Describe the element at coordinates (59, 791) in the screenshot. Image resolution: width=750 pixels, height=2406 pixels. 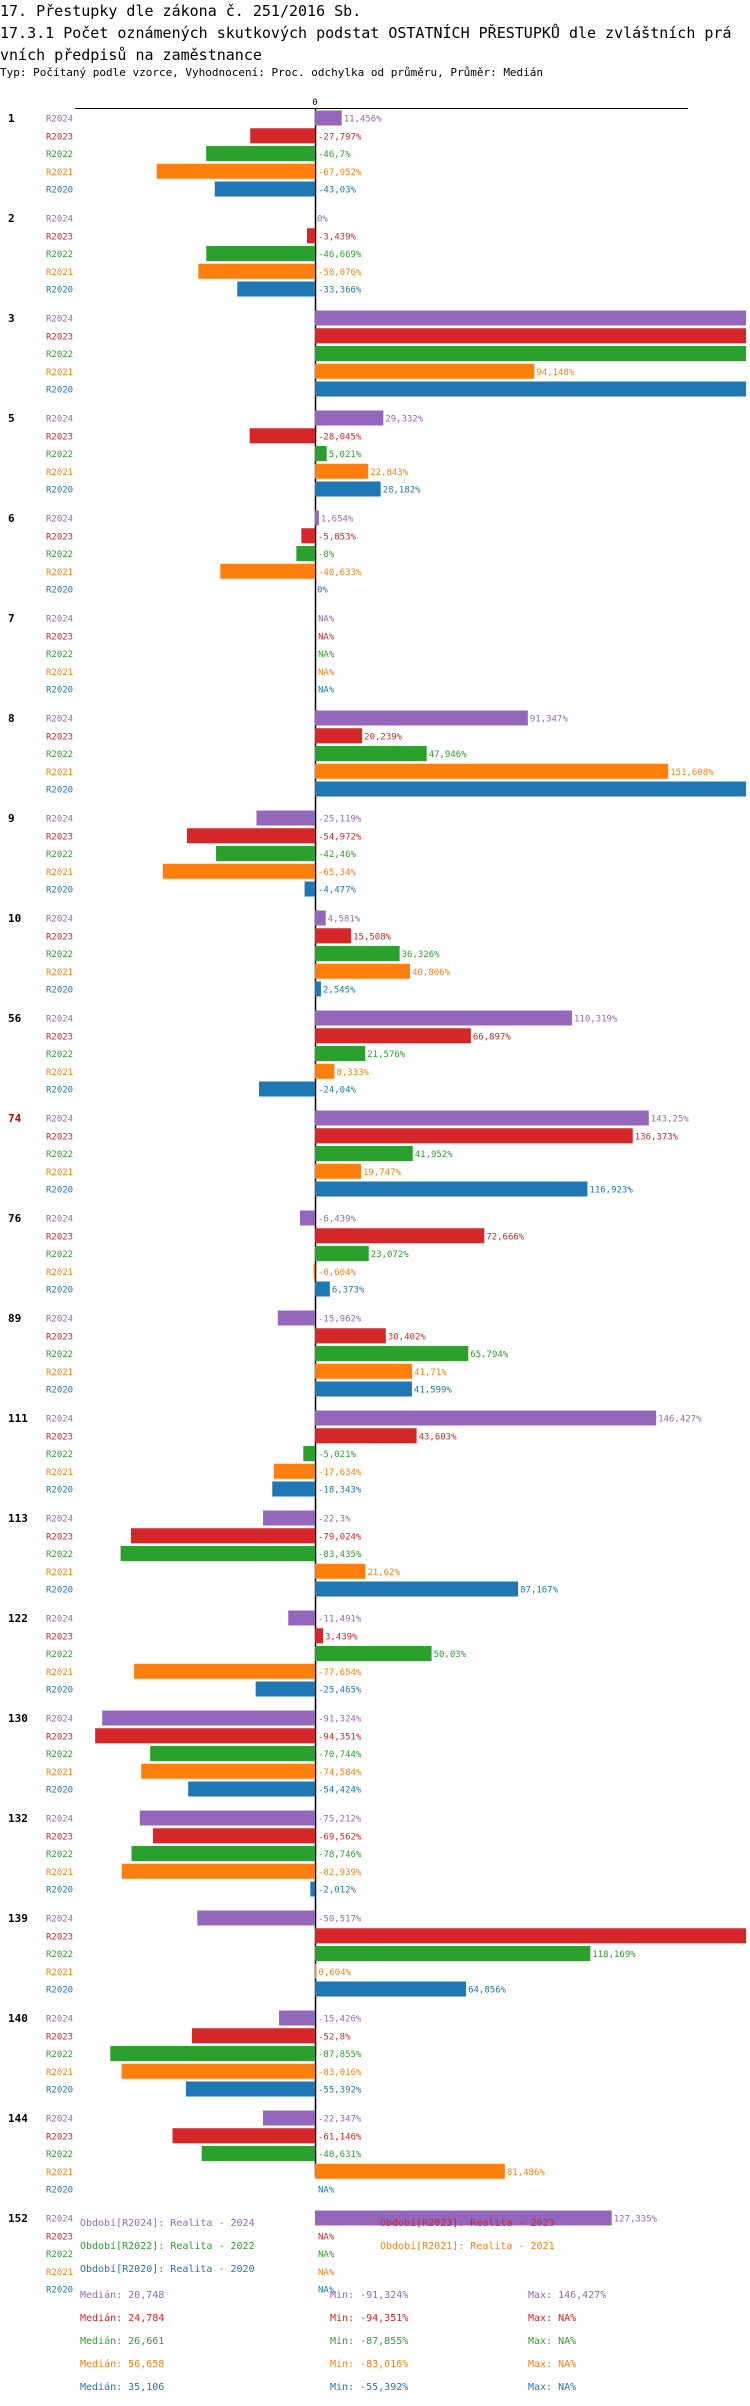
I see `series-label-8-R2020: R2020` at that location.